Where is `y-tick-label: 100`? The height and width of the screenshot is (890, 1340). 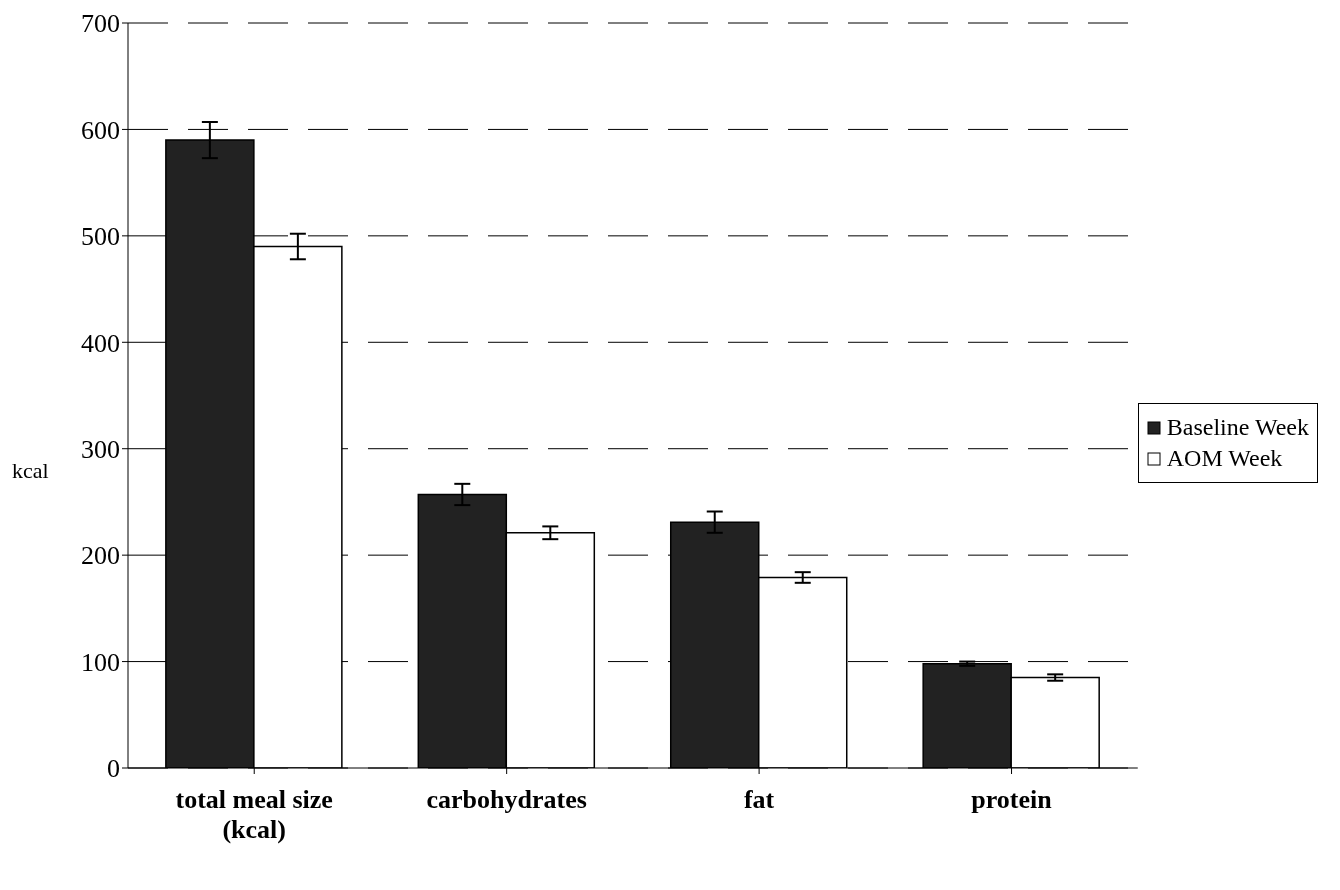 y-tick-label: 100 is located at coordinates (100, 662).